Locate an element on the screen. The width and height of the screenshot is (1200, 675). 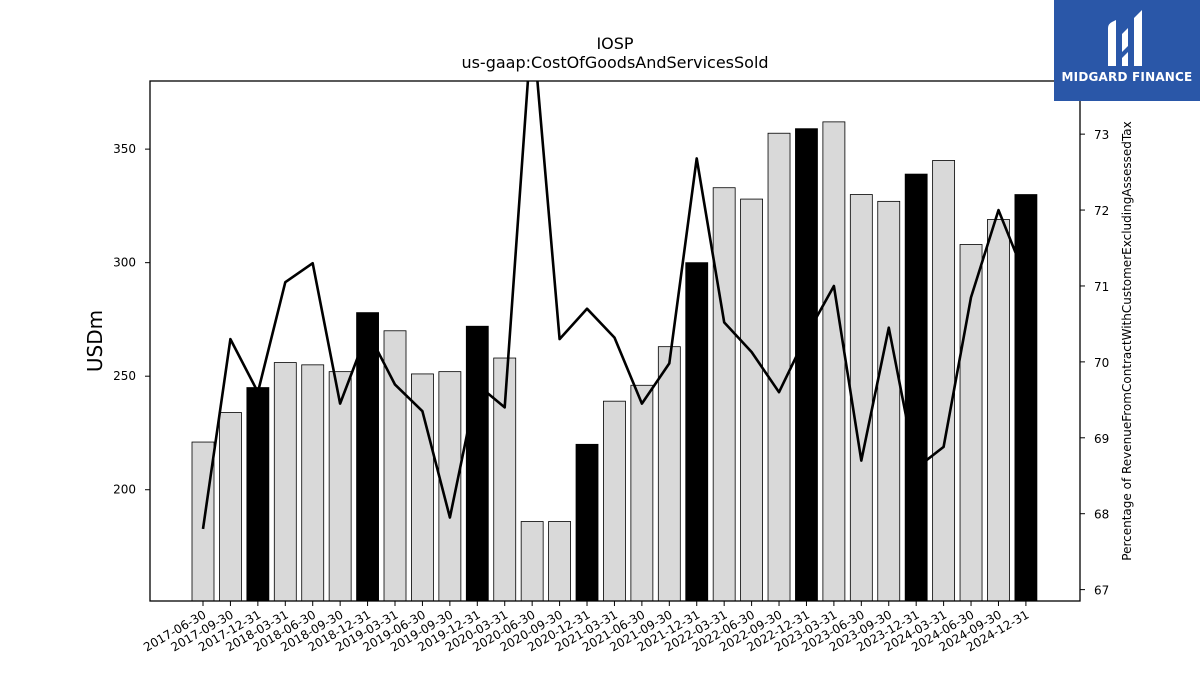
y2-tick-label-68: 68 is located at coordinates (1101, 515).